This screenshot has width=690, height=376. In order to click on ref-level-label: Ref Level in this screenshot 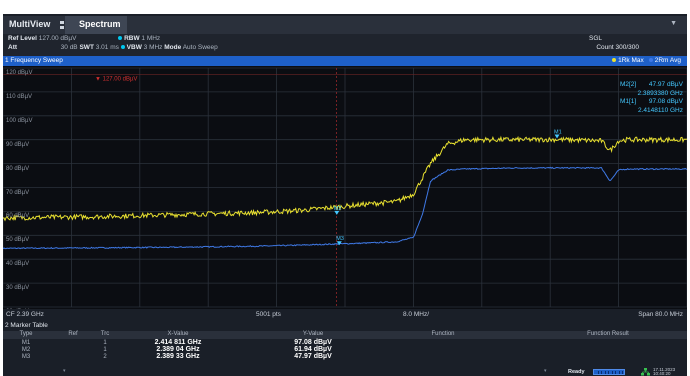, I will do `click(22, 38)`.